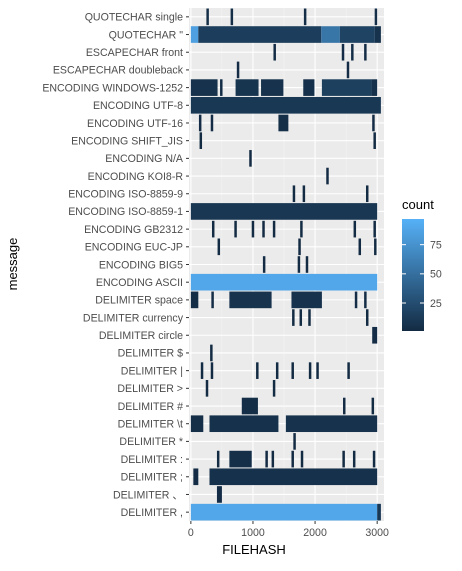 The height and width of the screenshot is (571, 462). What do you see at coordinates (141, 265) in the screenshot?
I see `y-tick-label: ENCODING BIG5` at bounding box center [141, 265].